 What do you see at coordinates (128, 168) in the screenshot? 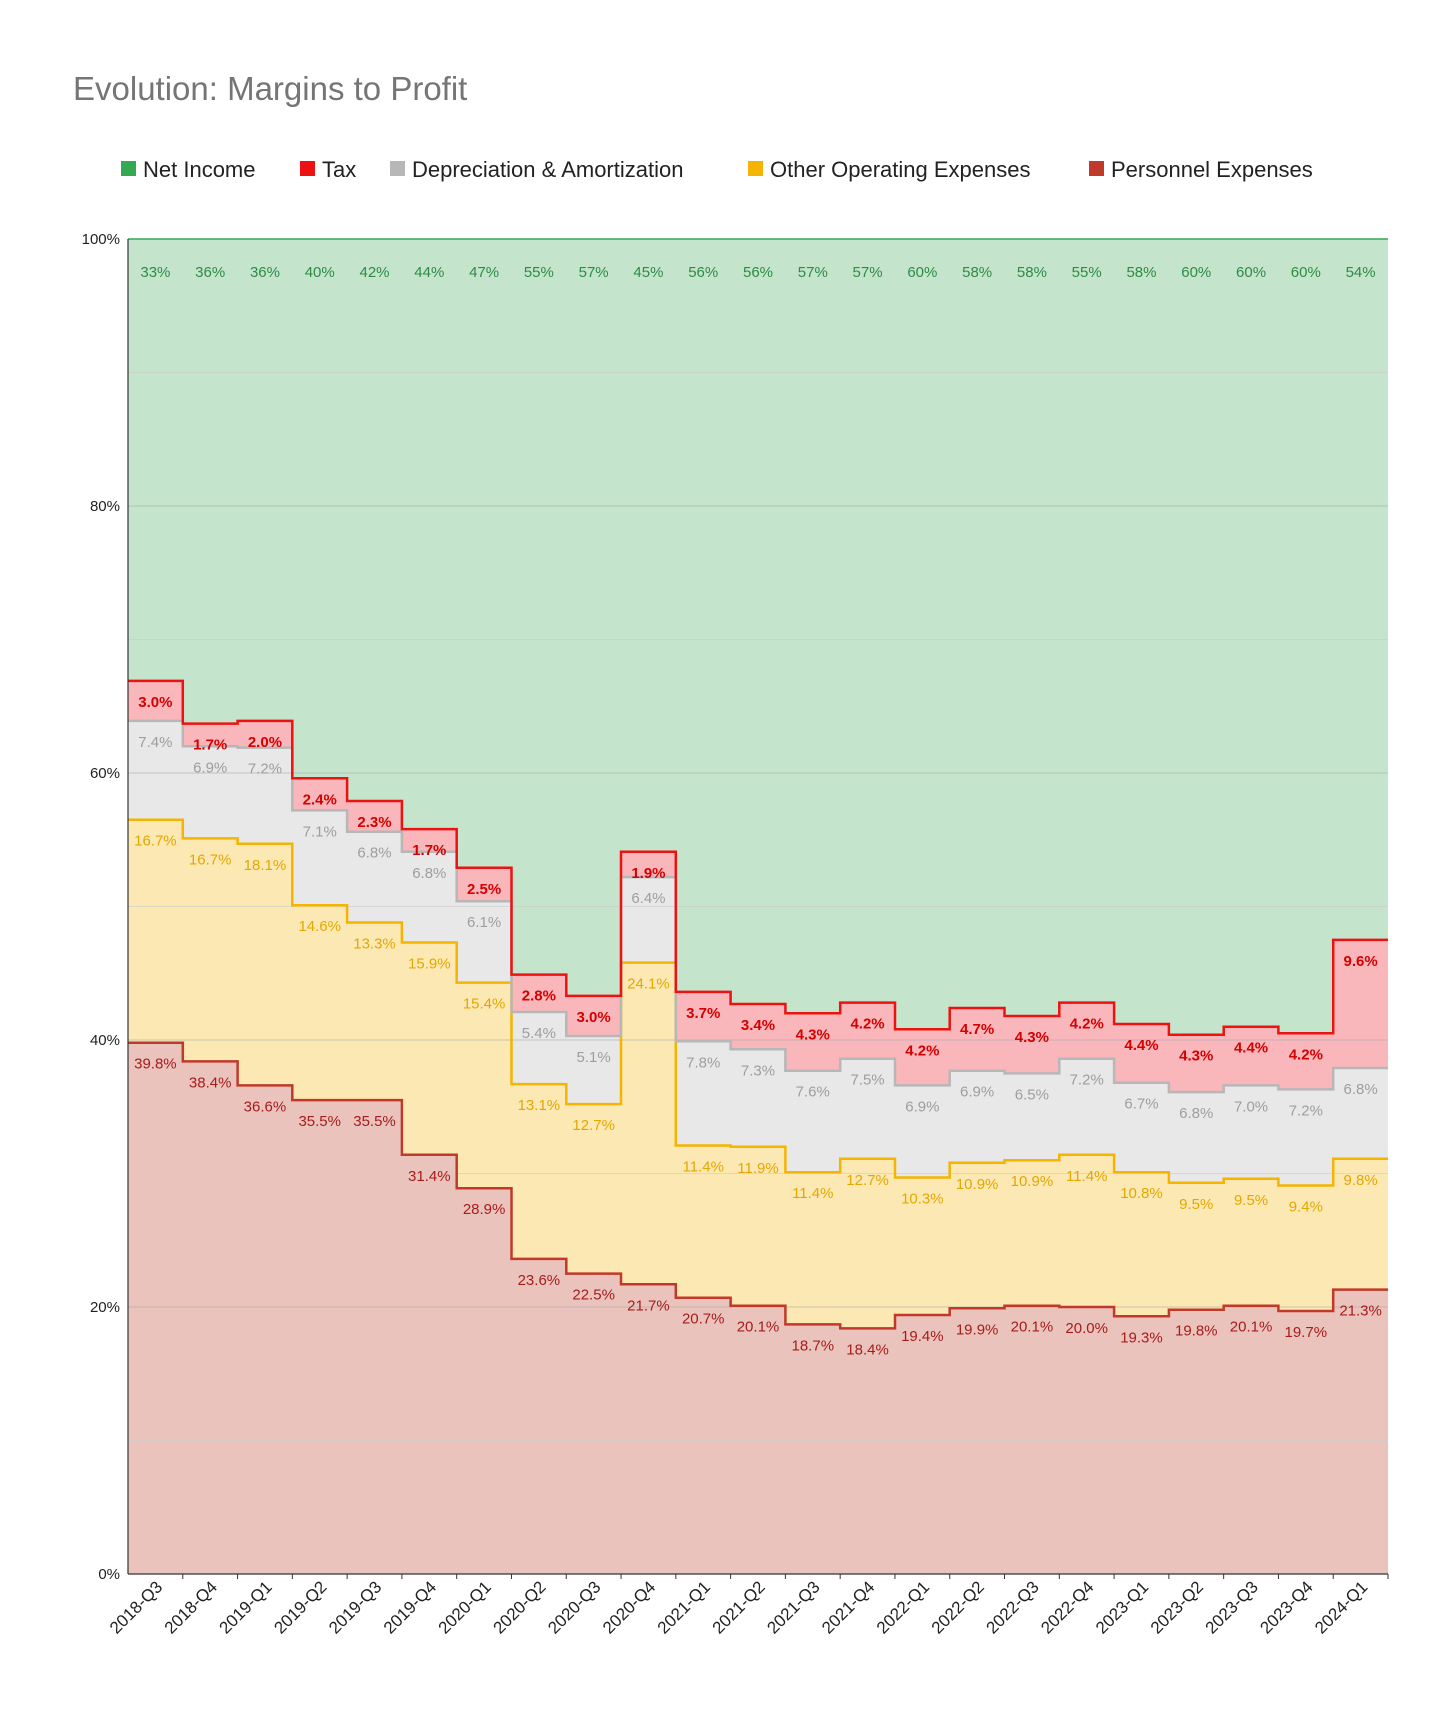
I see `net-income-legend-swatch` at bounding box center [128, 168].